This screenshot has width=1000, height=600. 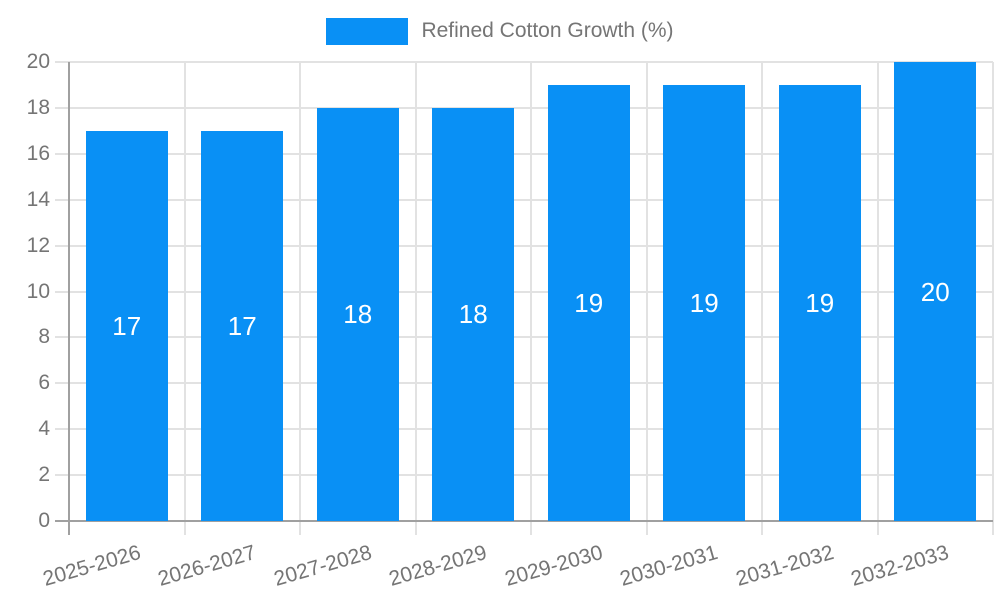 What do you see at coordinates (38, 153) in the screenshot?
I see `y-axis-tick-label: 16` at bounding box center [38, 153].